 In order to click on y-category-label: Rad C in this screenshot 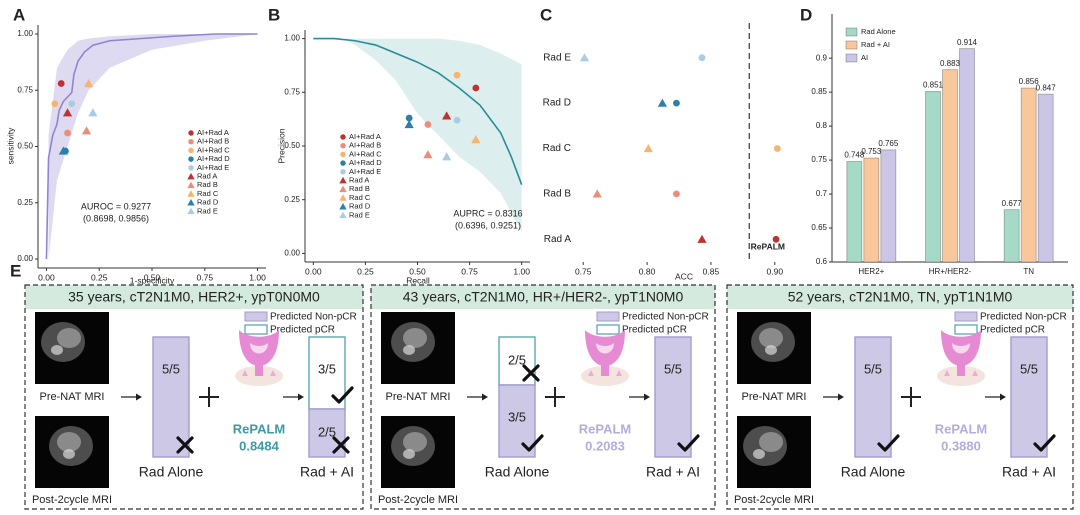, I will do `click(557, 148)`.